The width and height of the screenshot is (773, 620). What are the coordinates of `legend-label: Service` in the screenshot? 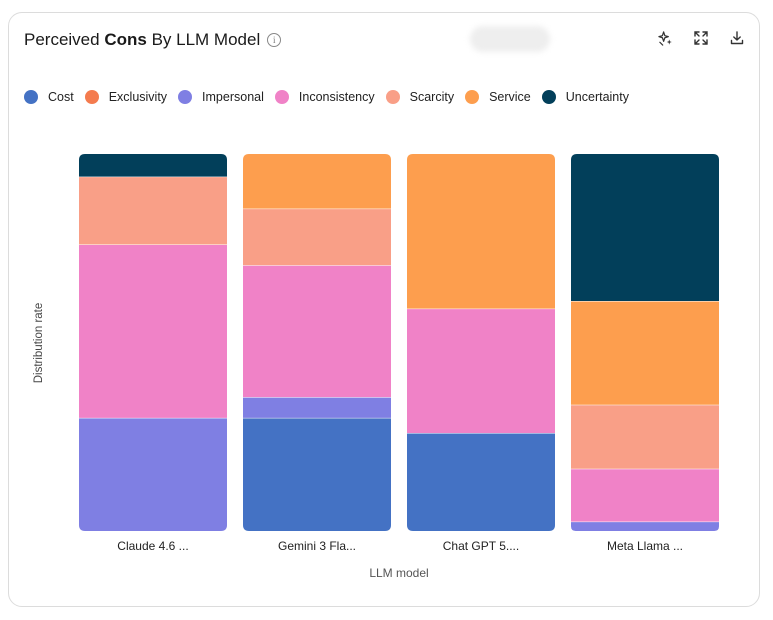 It's located at (510, 97).